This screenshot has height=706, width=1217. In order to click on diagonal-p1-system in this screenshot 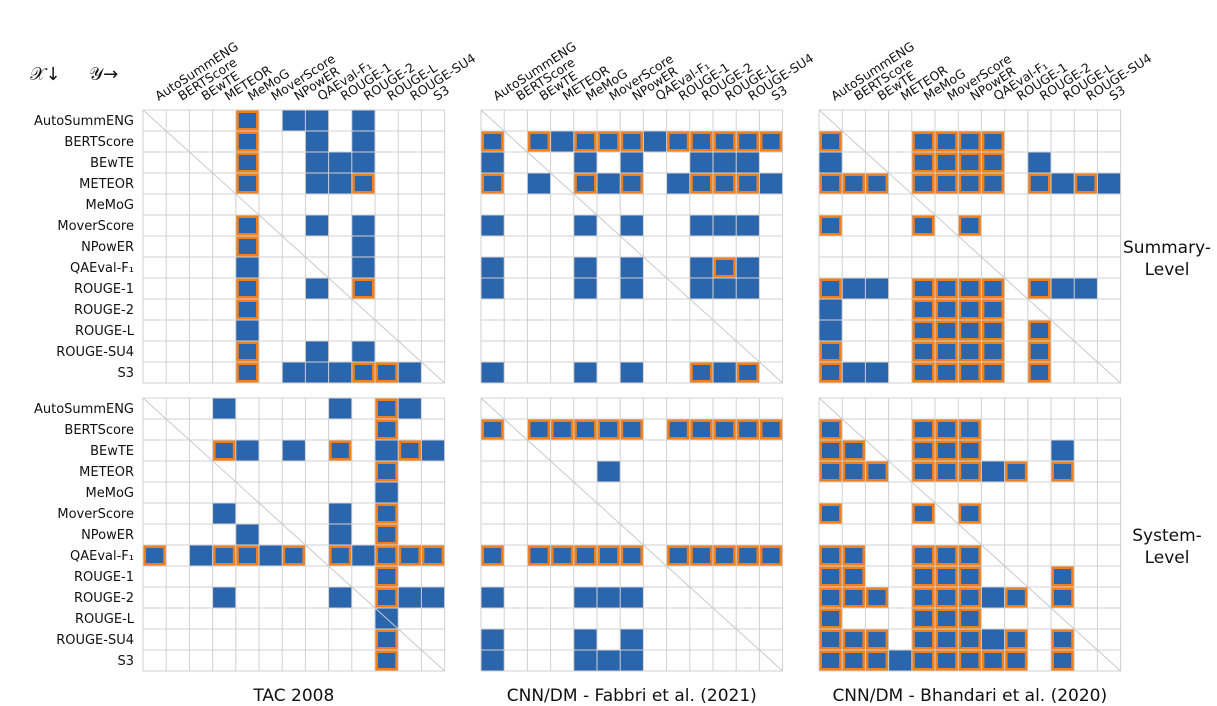, I will do `click(631, 534)`.